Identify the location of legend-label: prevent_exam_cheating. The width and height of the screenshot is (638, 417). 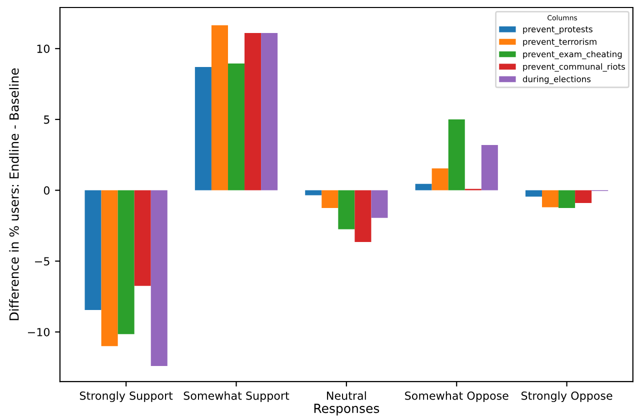
(572, 55).